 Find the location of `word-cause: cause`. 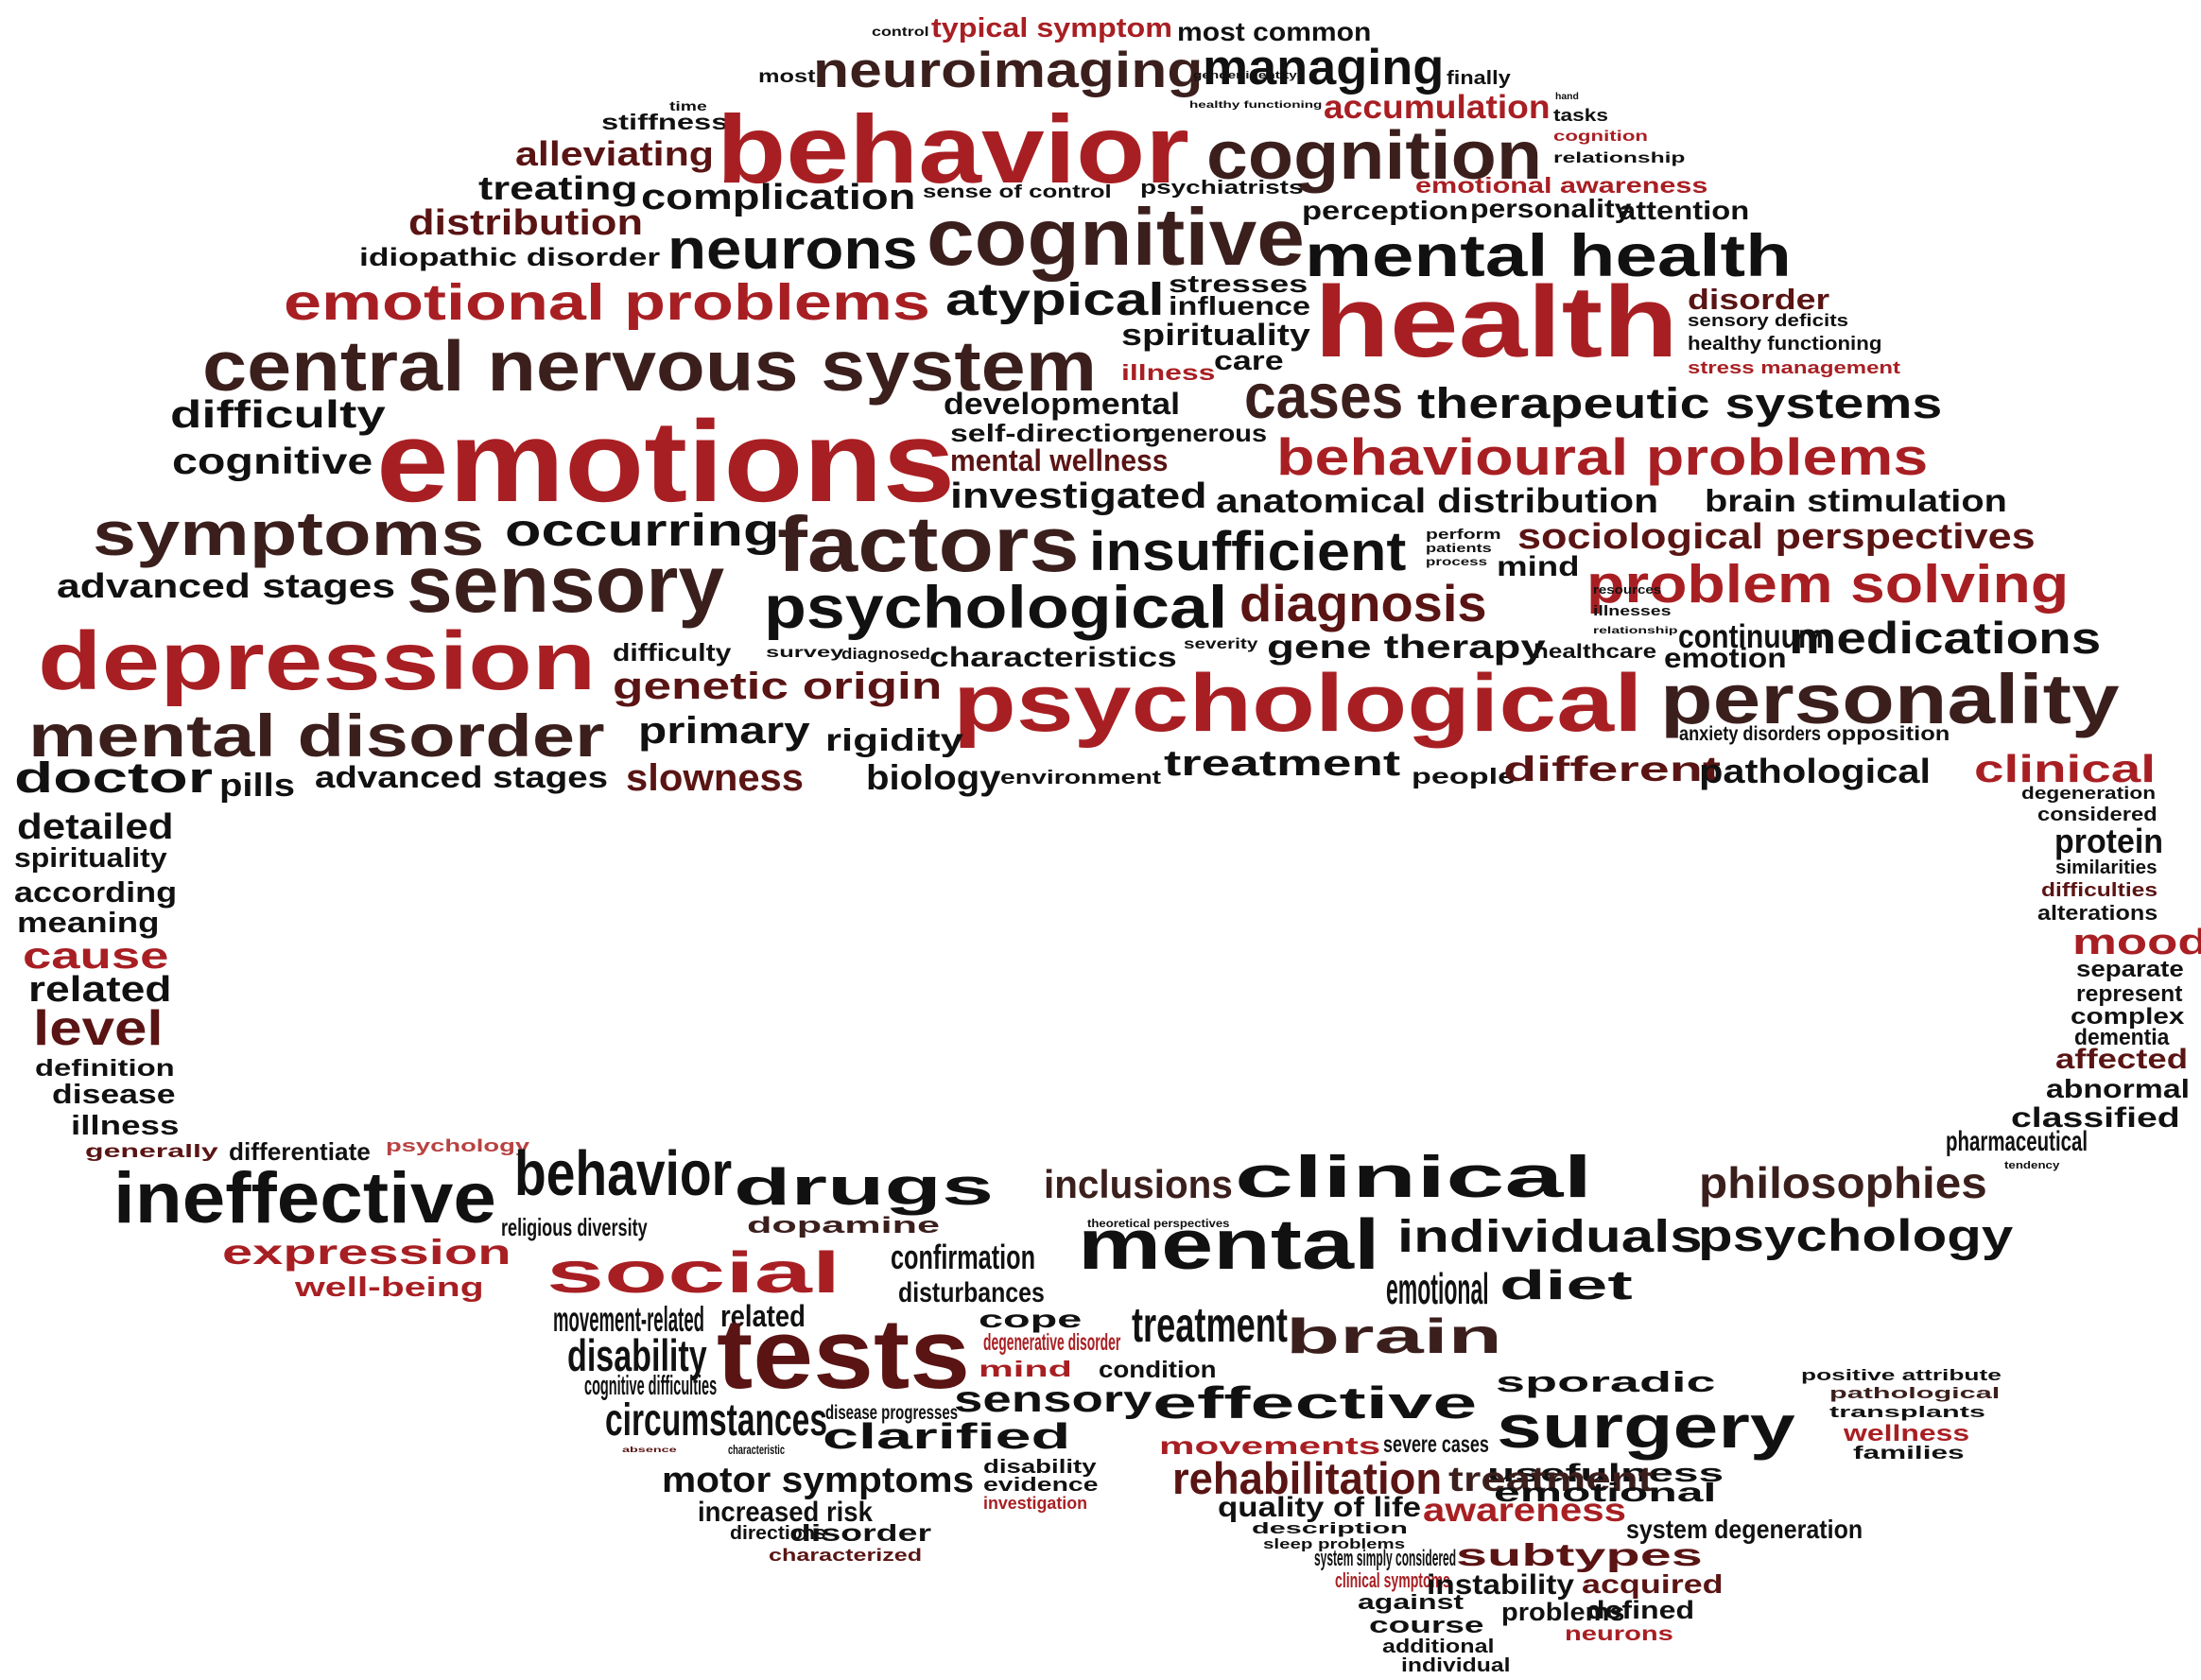

word-cause: cause is located at coordinates (96, 956).